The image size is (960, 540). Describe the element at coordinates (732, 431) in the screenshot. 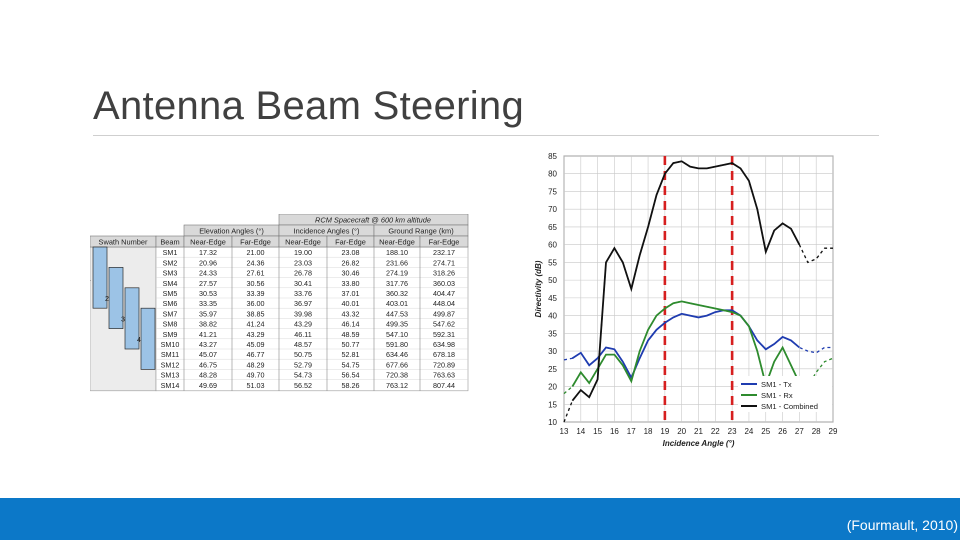

I see `x-tick-label: 23` at that location.